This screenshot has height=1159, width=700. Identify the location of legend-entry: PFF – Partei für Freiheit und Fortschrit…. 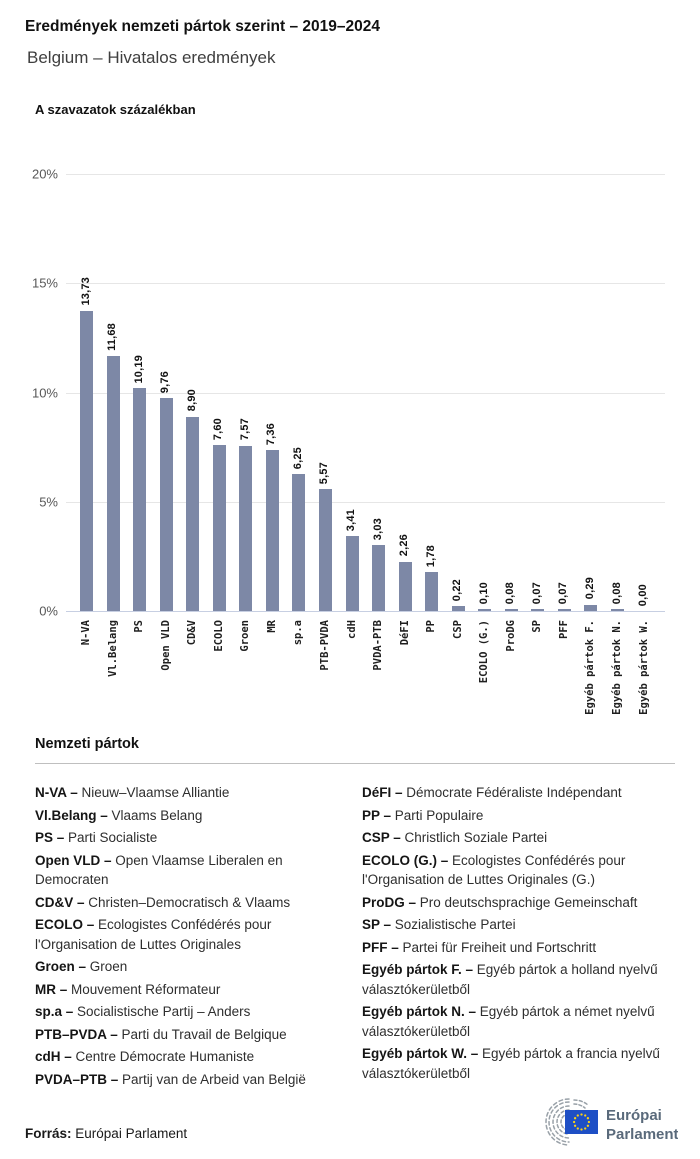
(479, 947).